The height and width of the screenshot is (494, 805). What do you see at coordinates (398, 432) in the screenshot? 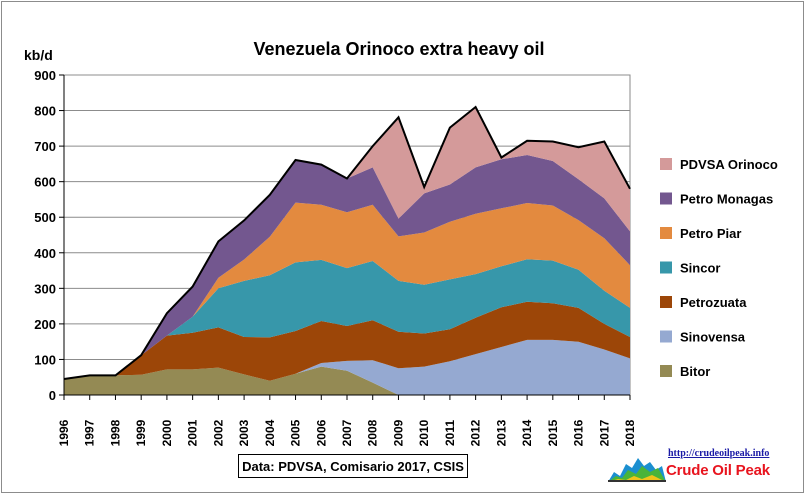
I see `x-tick-label-2009: 2009` at bounding box center [398, 432].